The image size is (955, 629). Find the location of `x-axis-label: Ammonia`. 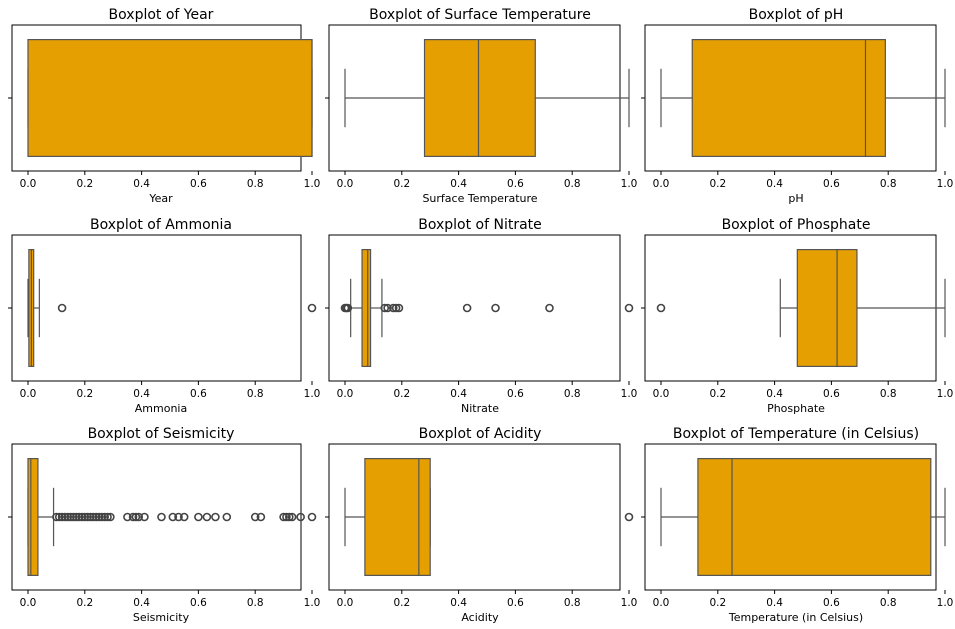

x-axis-label: Ammonia is located at coordinates (161, 408).